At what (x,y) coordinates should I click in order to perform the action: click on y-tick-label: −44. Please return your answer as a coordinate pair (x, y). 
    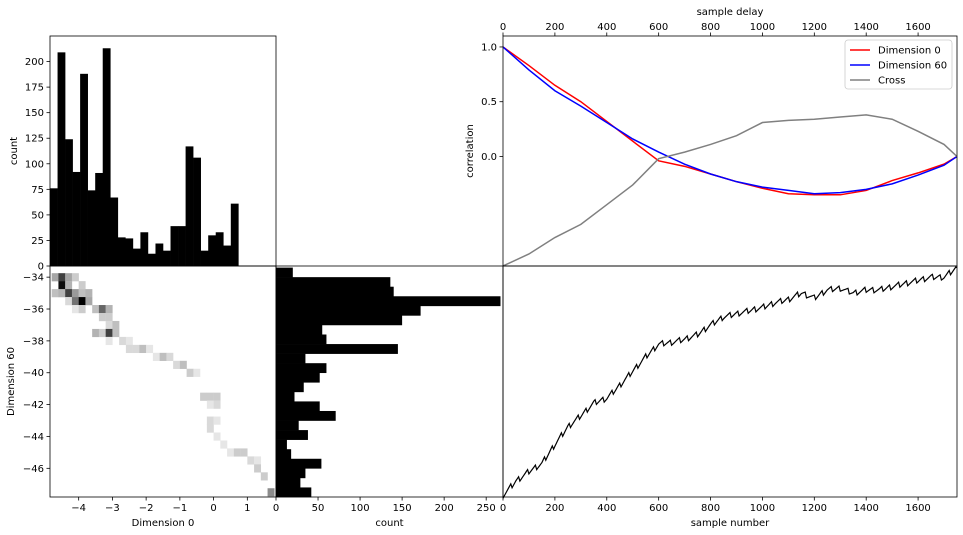
    Looking at the image, I should click on (33, 437).